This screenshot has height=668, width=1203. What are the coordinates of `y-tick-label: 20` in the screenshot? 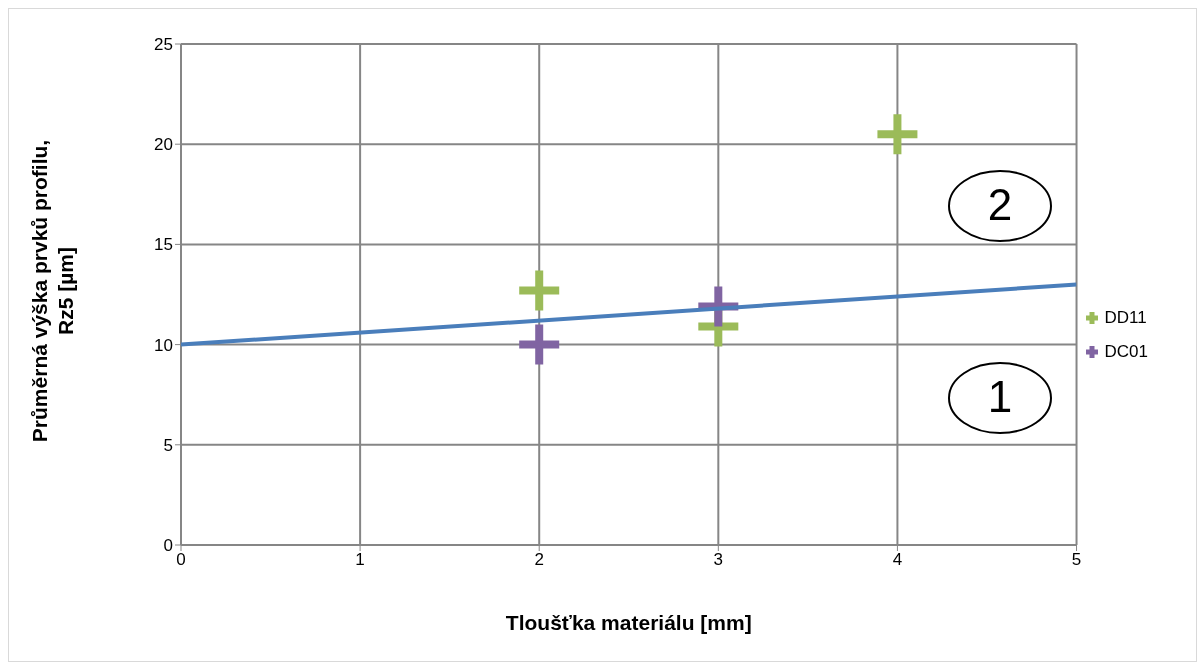 It's located at (163, 145).